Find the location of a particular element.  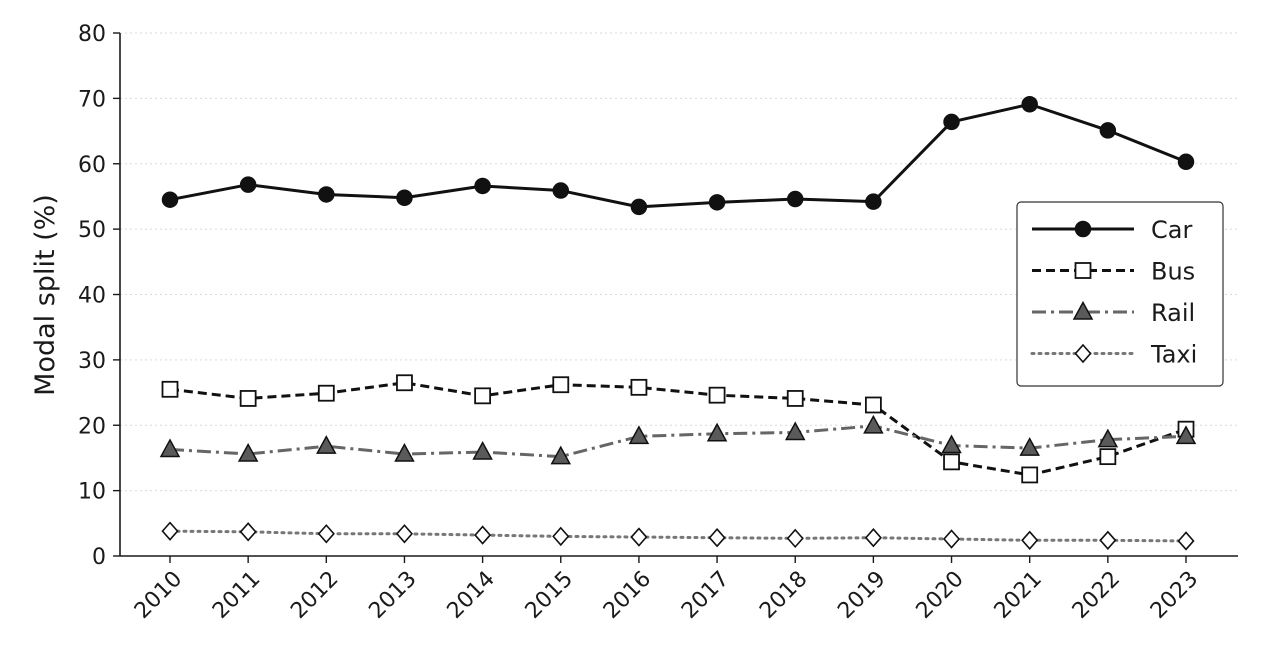

bus-point-2016 is located at coordinates (639, 387).